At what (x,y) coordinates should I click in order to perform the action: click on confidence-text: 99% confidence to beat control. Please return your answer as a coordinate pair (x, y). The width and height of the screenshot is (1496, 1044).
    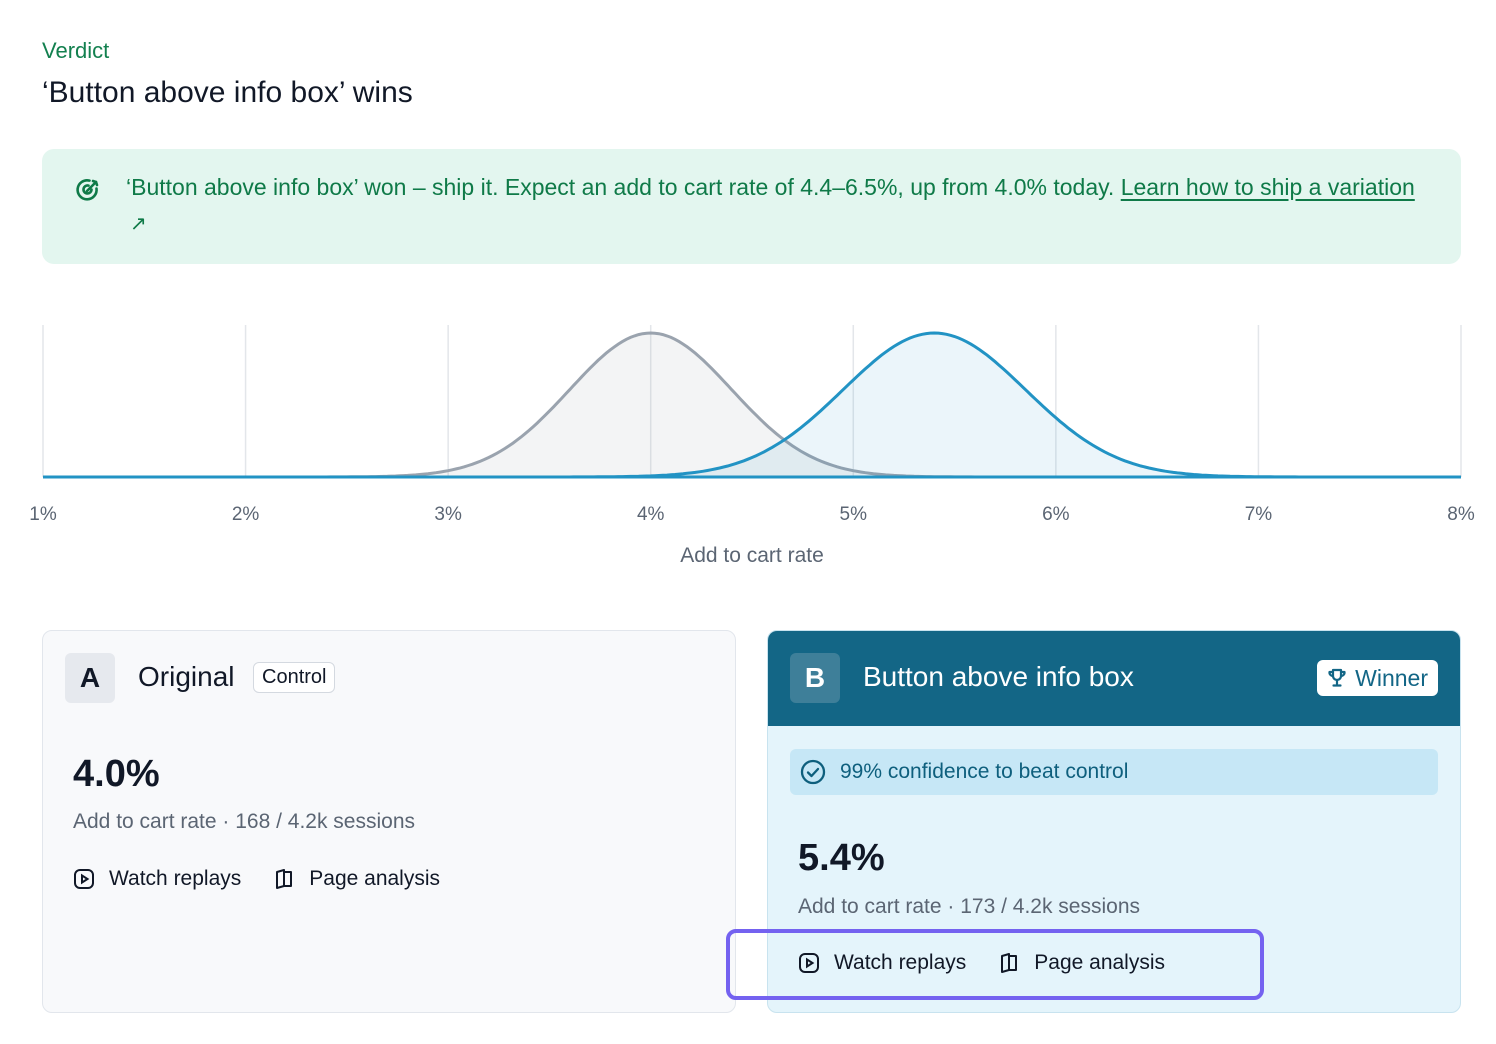
    Looking at the image, I should click on (984, 771).